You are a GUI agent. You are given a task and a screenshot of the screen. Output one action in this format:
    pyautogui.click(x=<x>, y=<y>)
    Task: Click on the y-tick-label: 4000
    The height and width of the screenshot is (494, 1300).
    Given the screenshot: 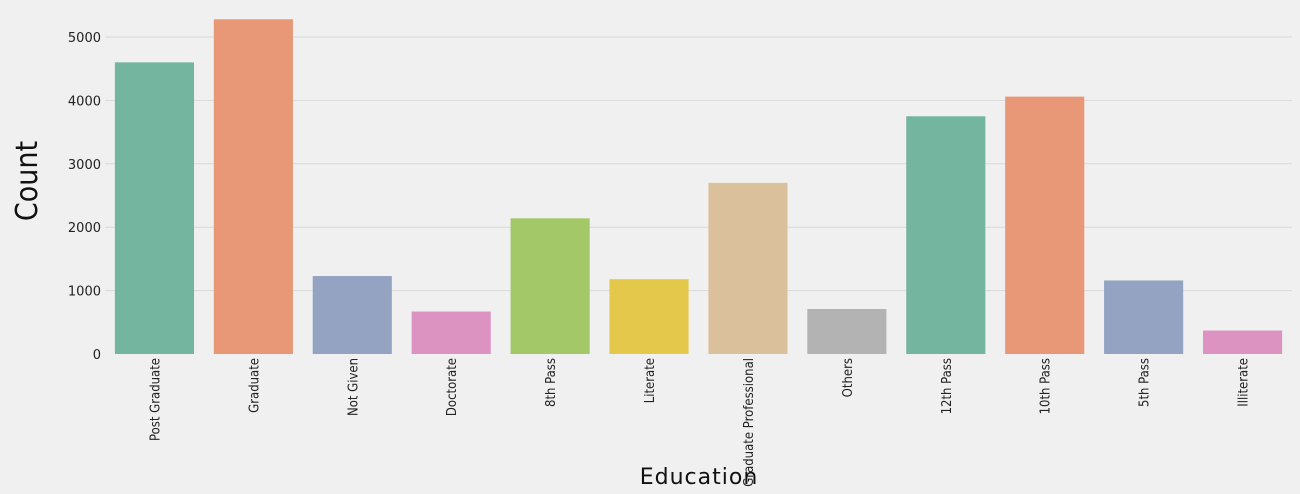 What is the action you would take?
    pyautogui.click(x=84, y=101)
    